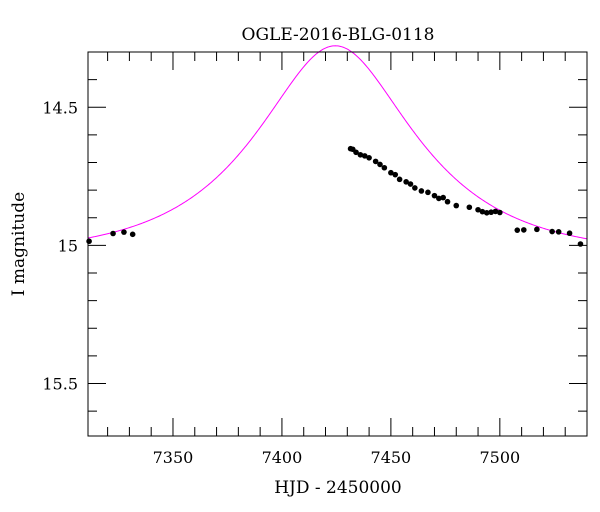  Describe the element at coordinates (173, 457) in the screenshot. I see `x-tick-label: 7350` at that location.